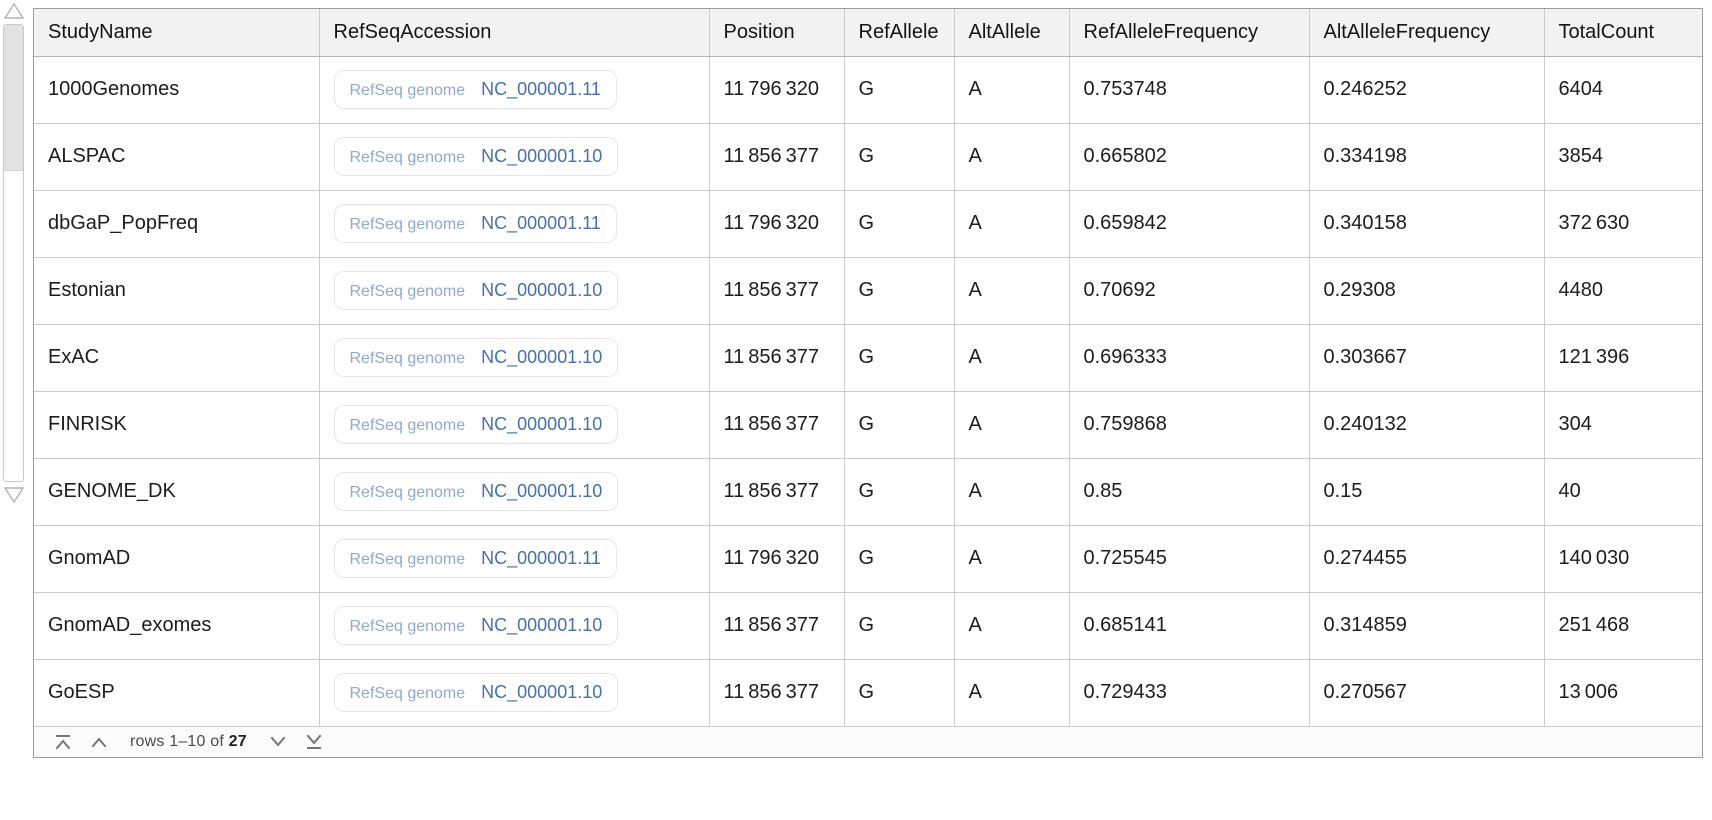  What do you see at coordinates (1189, 224) in the screenshot?
I see `ref-allele-frequency-cell: 0.659842` at bounding box center [1189, 224].